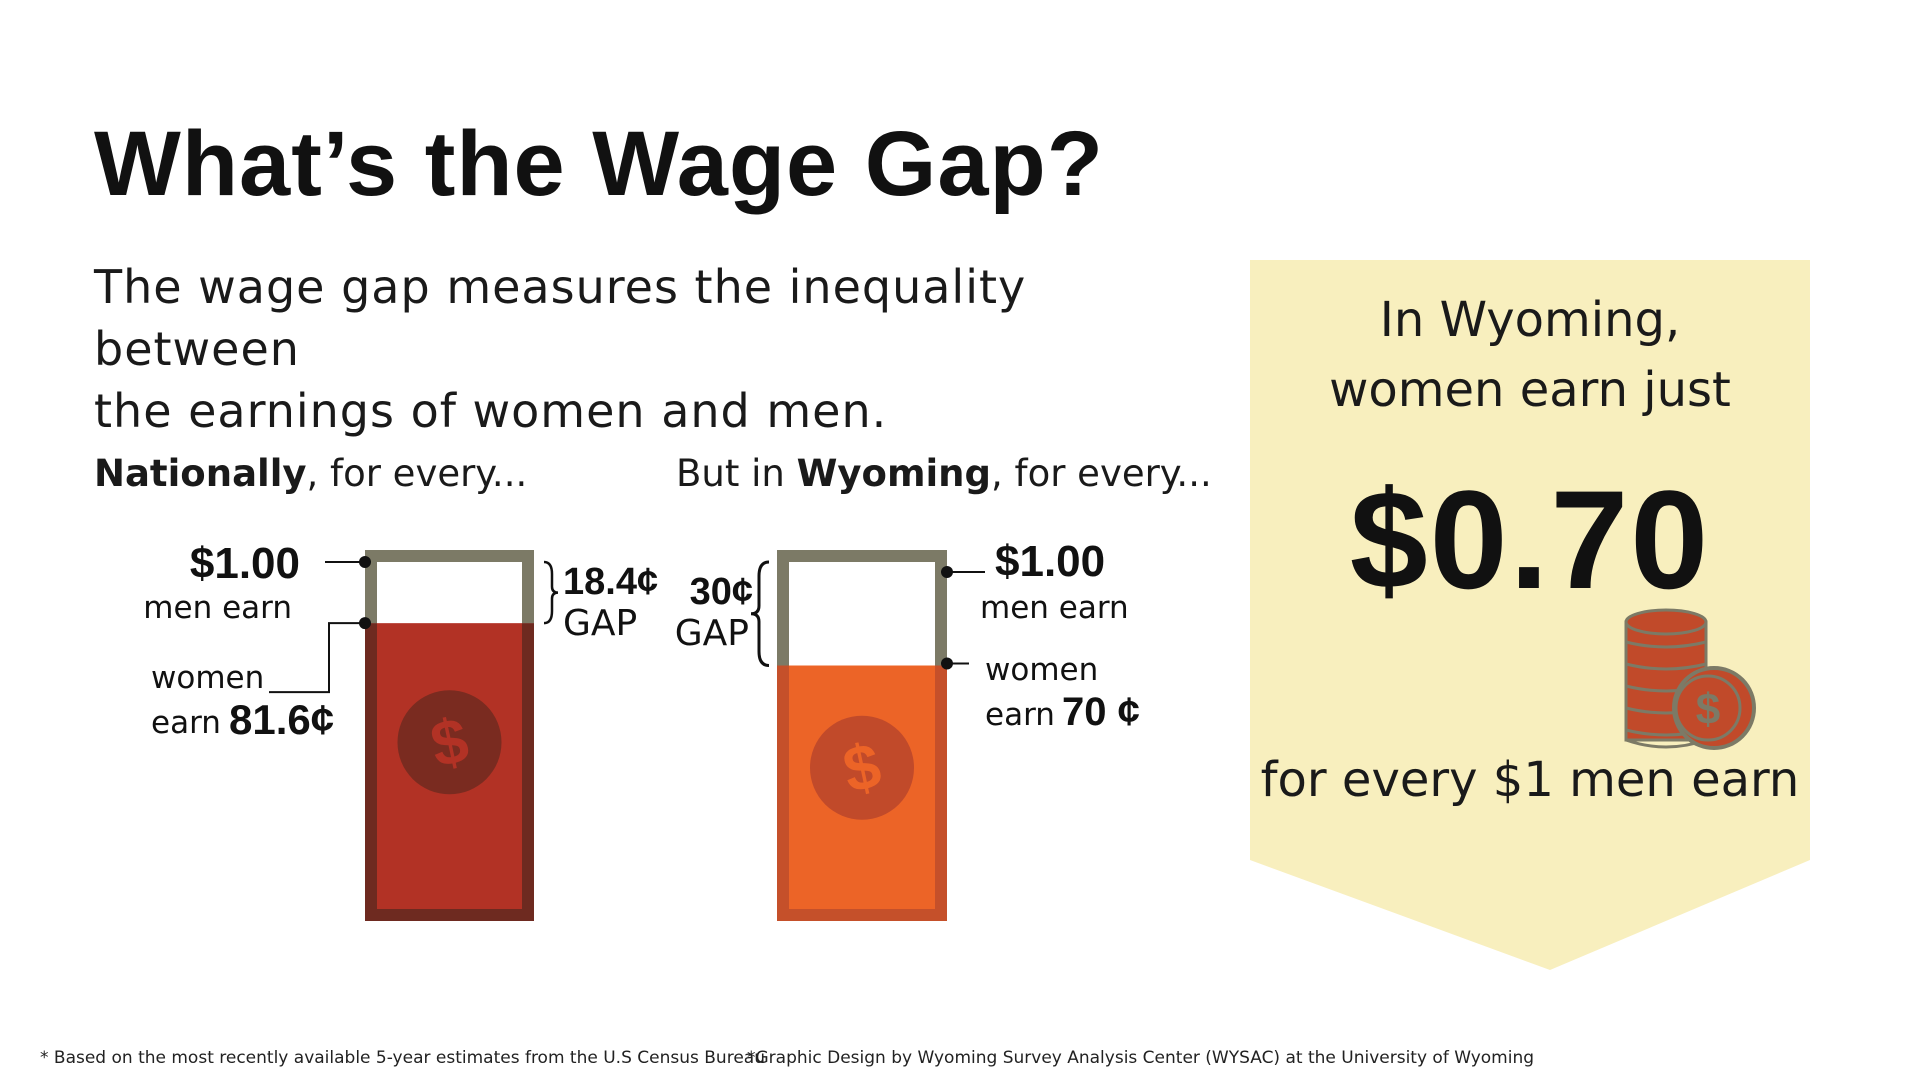 The width and height of the screenshot is (1920, 1080). What do you see at coordinates (600, 623) in the screenshot?
I see `national-gap-text: GAP` at bounding box center [600, 623].